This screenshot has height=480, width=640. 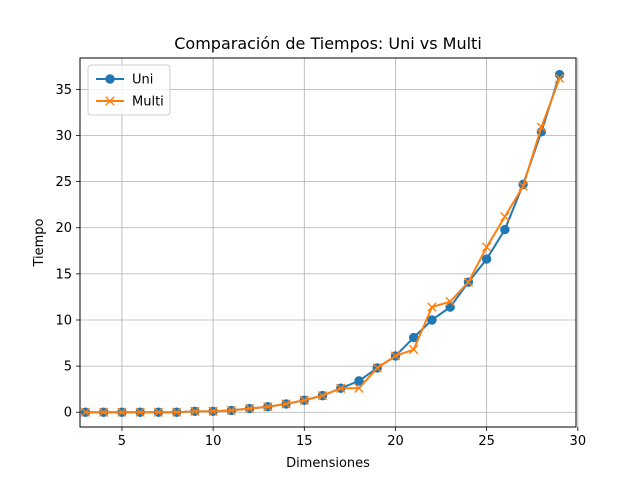 I want to click on x-tick-label: 20, so click(x=395, y=441).